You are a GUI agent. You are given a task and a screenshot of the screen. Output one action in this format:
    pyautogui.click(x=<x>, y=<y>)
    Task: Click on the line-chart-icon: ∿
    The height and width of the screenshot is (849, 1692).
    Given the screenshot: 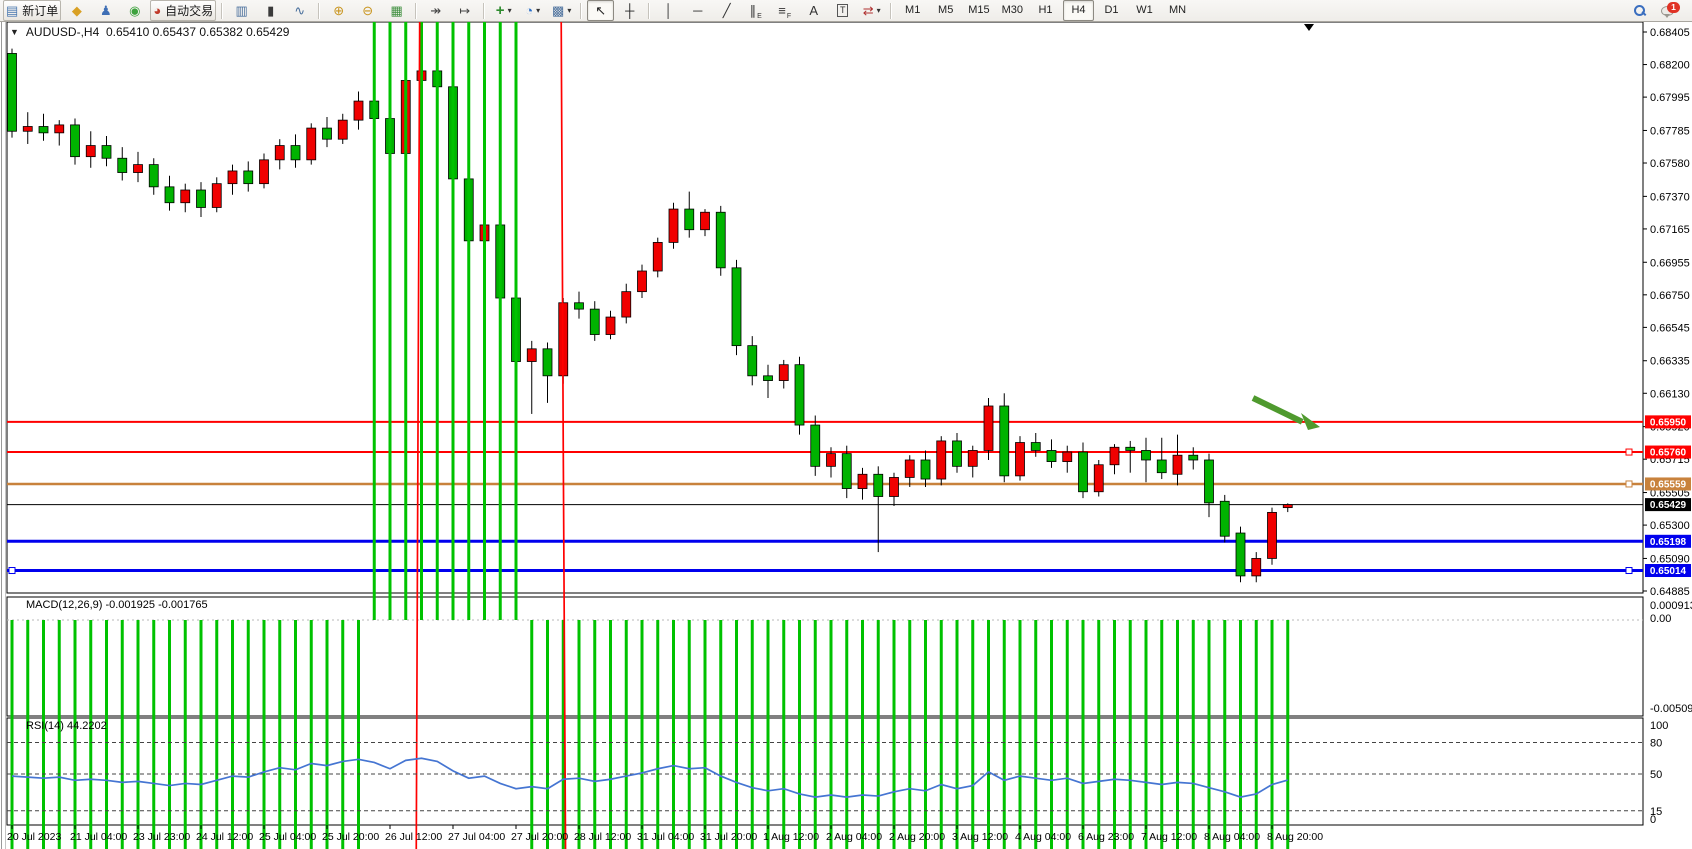 What is the action you would take?
    pyautogui.click(x=300, y=10)
    